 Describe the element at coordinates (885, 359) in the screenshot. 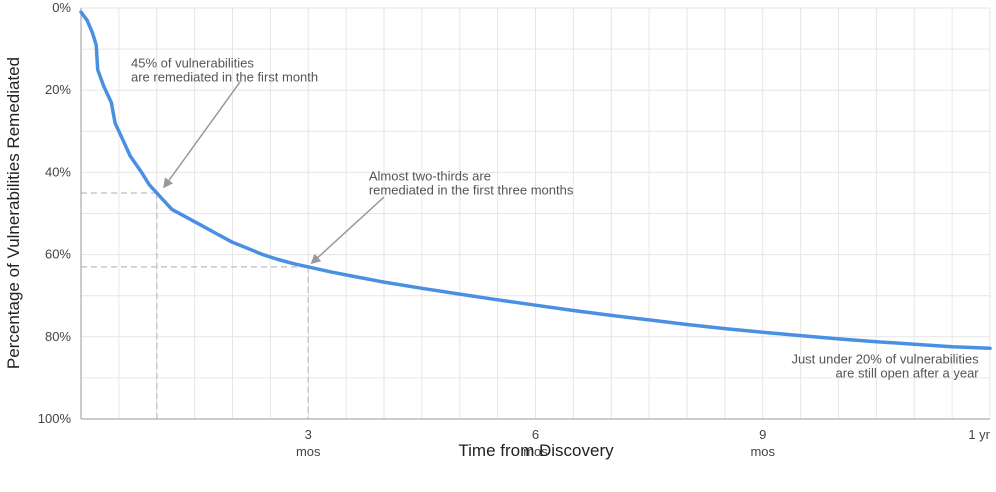

I see `annotation-text: Just under 20% of vulnerabilities` at that location.